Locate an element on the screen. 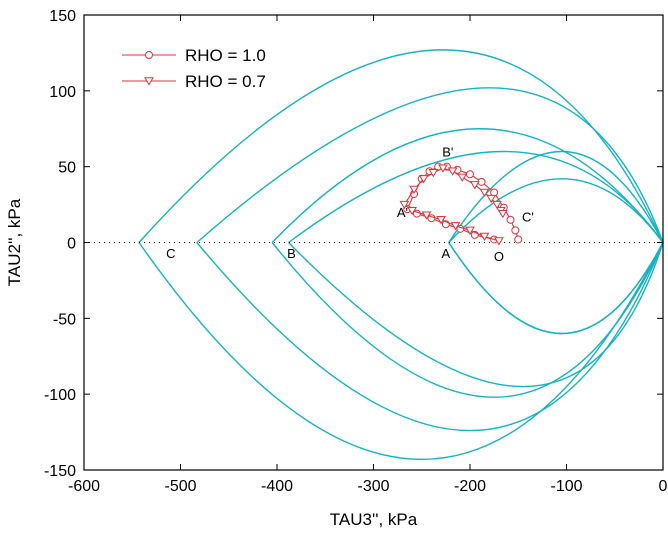  x-axis-label: TAU3'', kPa is located at coordinates (374, 519).